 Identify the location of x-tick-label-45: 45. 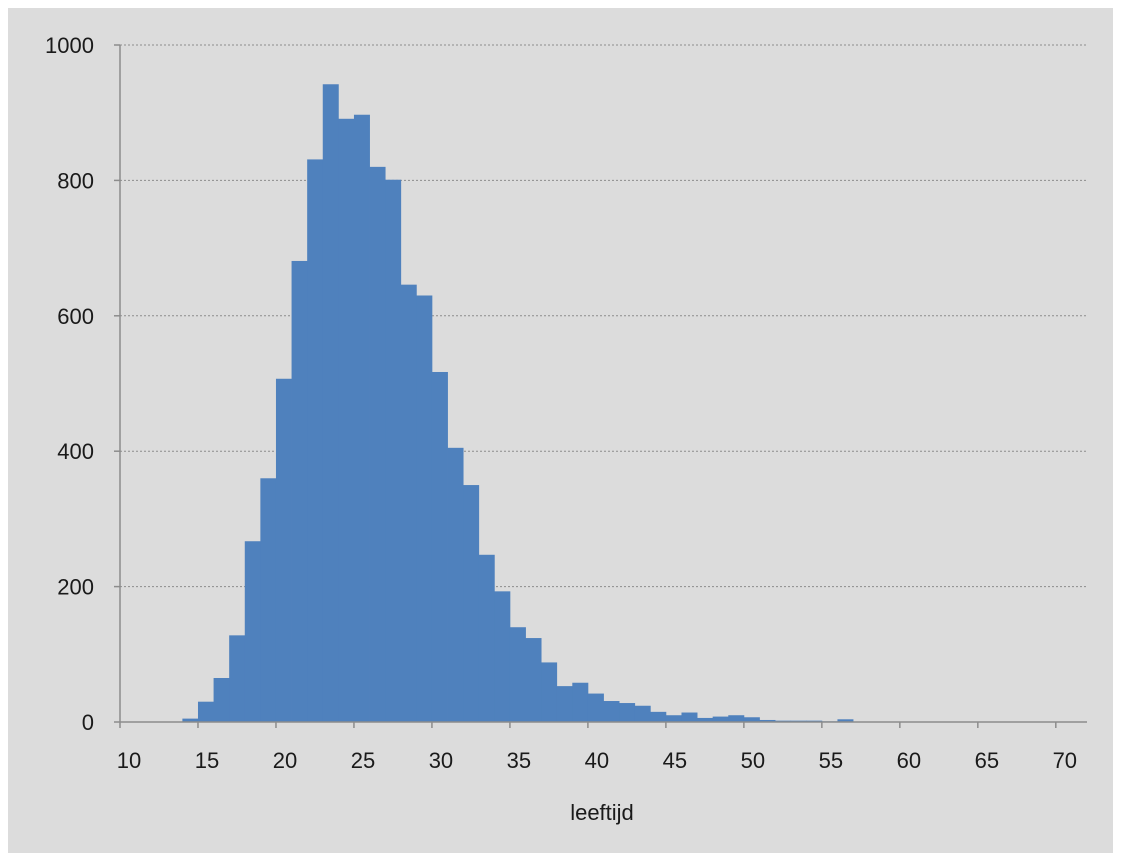
(675, 760).